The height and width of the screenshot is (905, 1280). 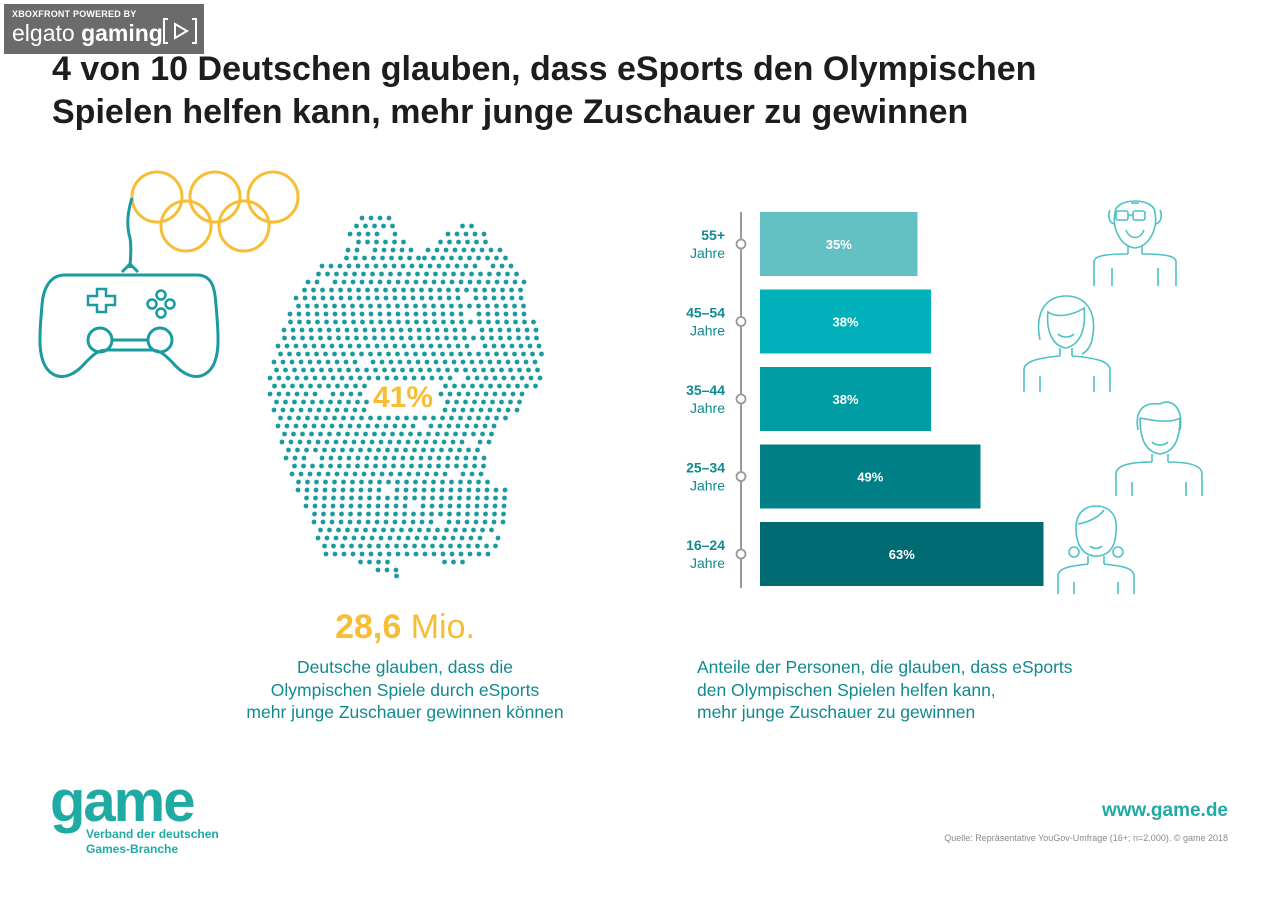 I want to click on big-number: 28,6 Mio., so click(x=405, y=627).